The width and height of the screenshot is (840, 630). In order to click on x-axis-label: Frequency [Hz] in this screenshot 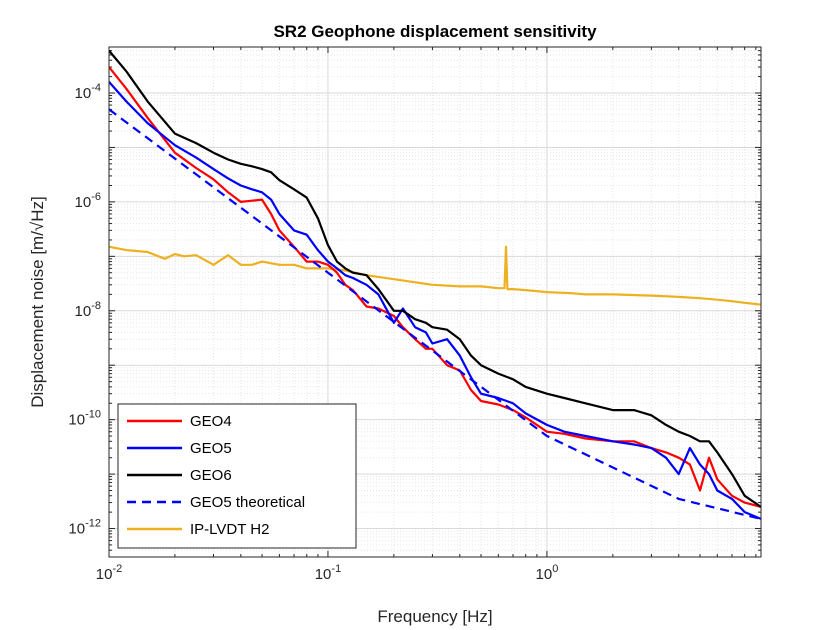, I will do `click(434, 616)`.